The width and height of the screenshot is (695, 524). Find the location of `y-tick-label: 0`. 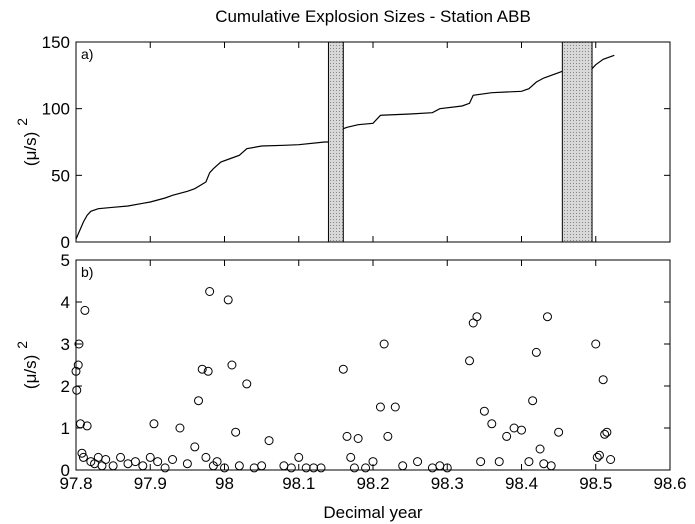

y-tick-label: 0 is located at coordinates (65, 470).